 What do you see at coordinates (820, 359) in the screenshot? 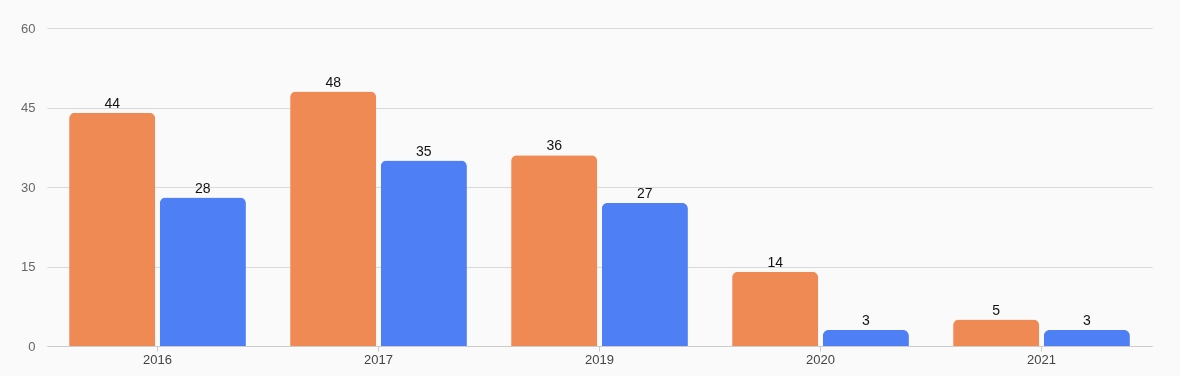
I see `x-tick-label: 2020` at bounding box center [820, 359].